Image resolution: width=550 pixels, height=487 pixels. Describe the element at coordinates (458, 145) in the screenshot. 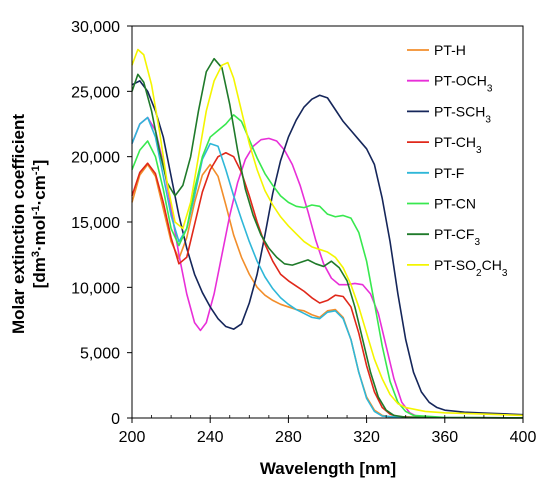

I see `legend-label-pt-ch3: PT-CH3` at that location.